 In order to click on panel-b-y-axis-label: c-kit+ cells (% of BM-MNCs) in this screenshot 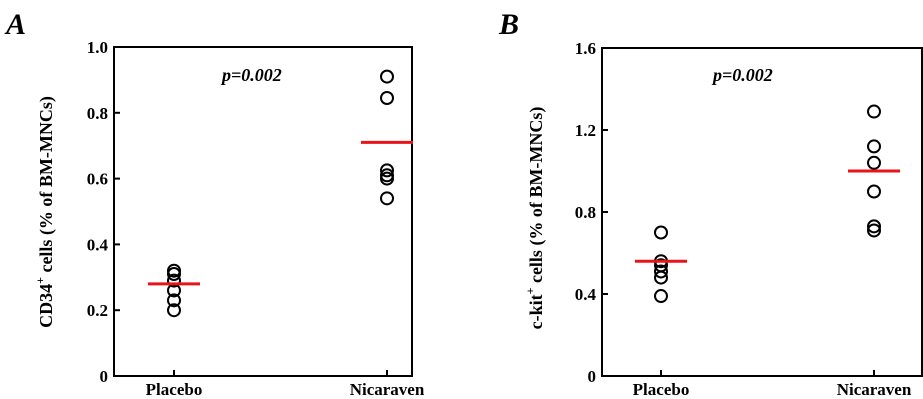, I will do `click(535, 218)`.